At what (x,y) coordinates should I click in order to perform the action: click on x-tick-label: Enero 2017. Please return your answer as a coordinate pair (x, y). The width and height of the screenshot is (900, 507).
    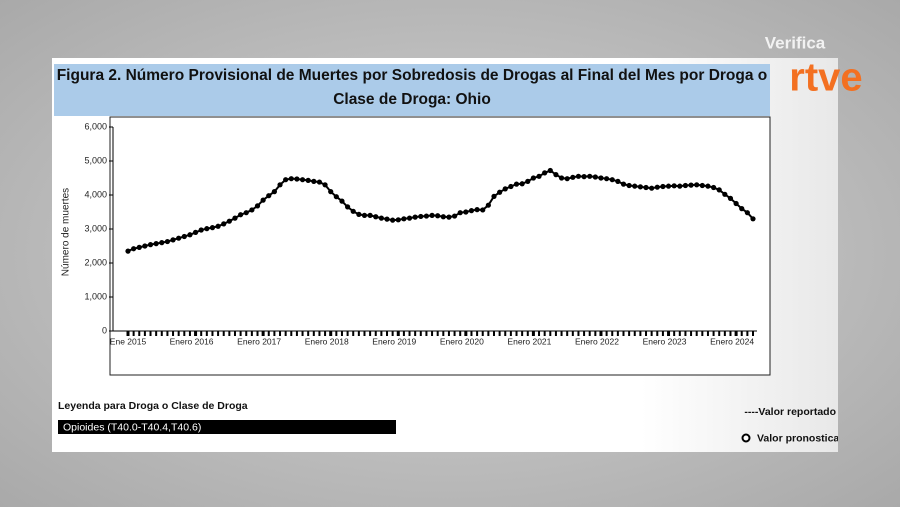
    Looking at the image, I should click on (259, 341).